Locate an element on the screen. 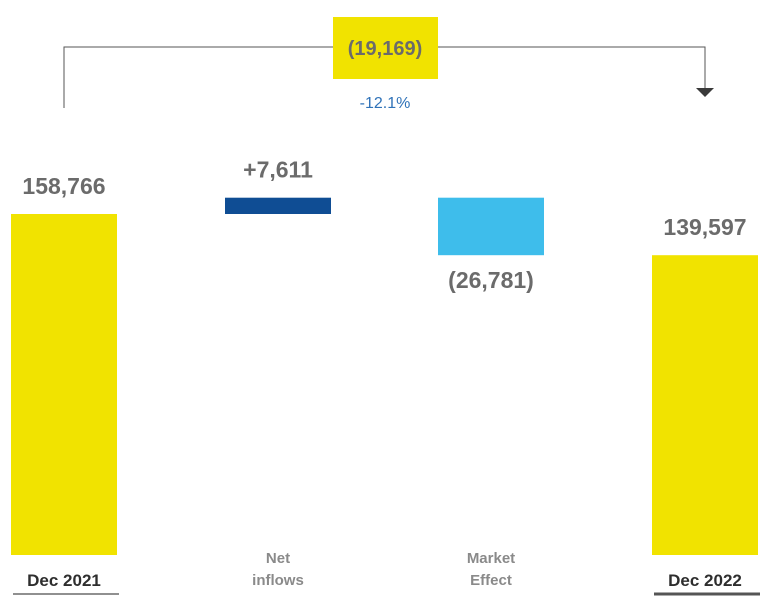 The image size is (769, 598). bar-value-label: (26,781) is located at coordinates (491, 280).